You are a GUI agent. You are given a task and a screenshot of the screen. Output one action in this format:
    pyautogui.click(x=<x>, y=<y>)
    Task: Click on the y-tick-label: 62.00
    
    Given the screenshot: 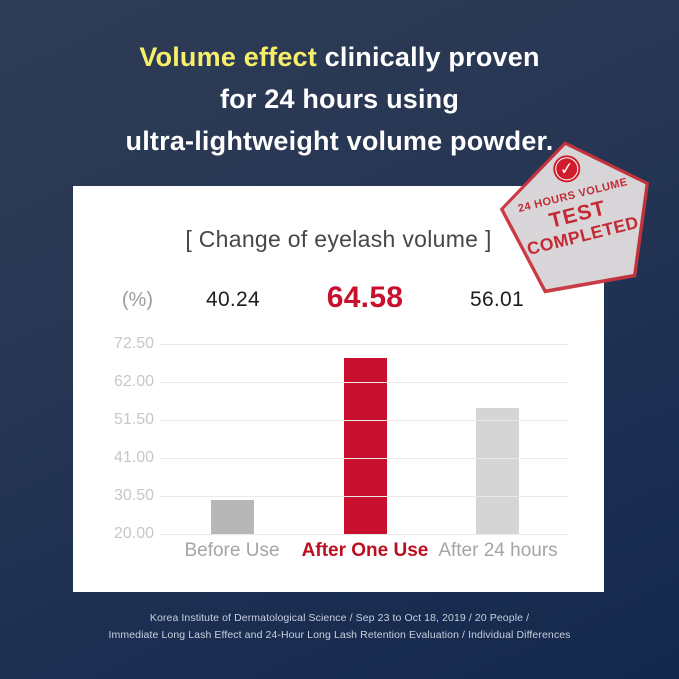 What is the action you would take?
    pyautogui.click(x=133, y=381)
    